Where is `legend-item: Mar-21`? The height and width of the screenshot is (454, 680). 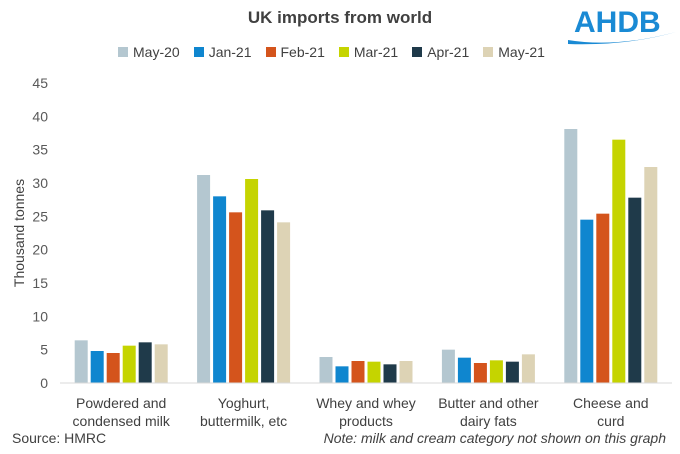
legend-item: Mar-21 is located at coordinates (368, 52).